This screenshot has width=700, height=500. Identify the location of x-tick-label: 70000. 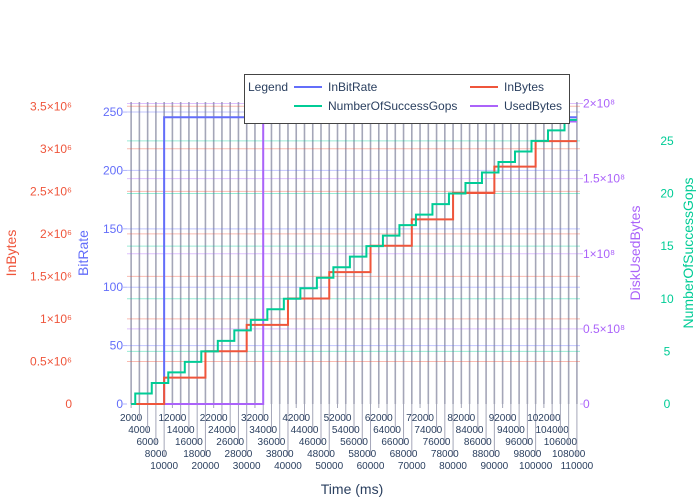
(412, 466).